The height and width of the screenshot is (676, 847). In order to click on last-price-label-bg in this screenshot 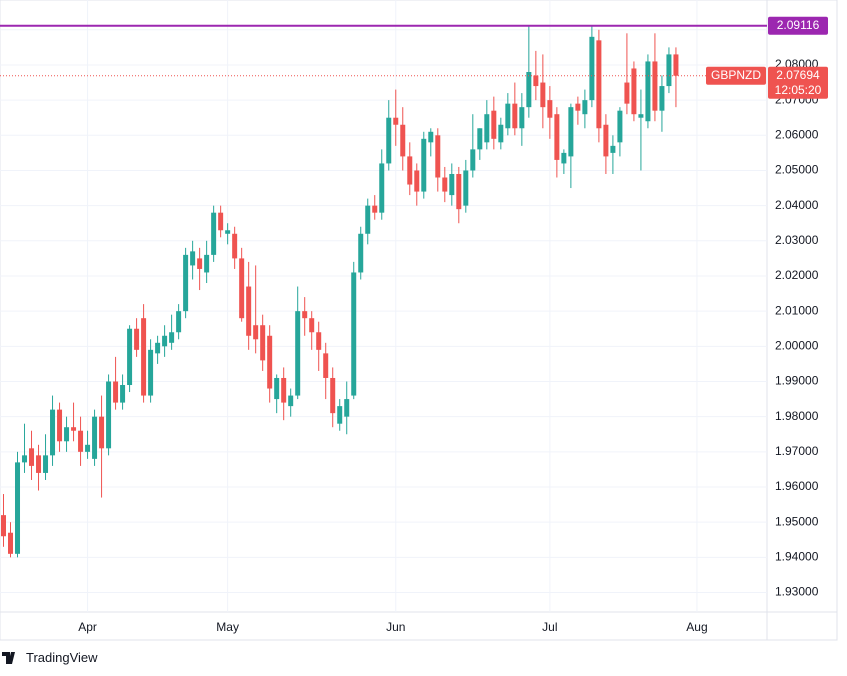, I will do `click(798, 82)`.